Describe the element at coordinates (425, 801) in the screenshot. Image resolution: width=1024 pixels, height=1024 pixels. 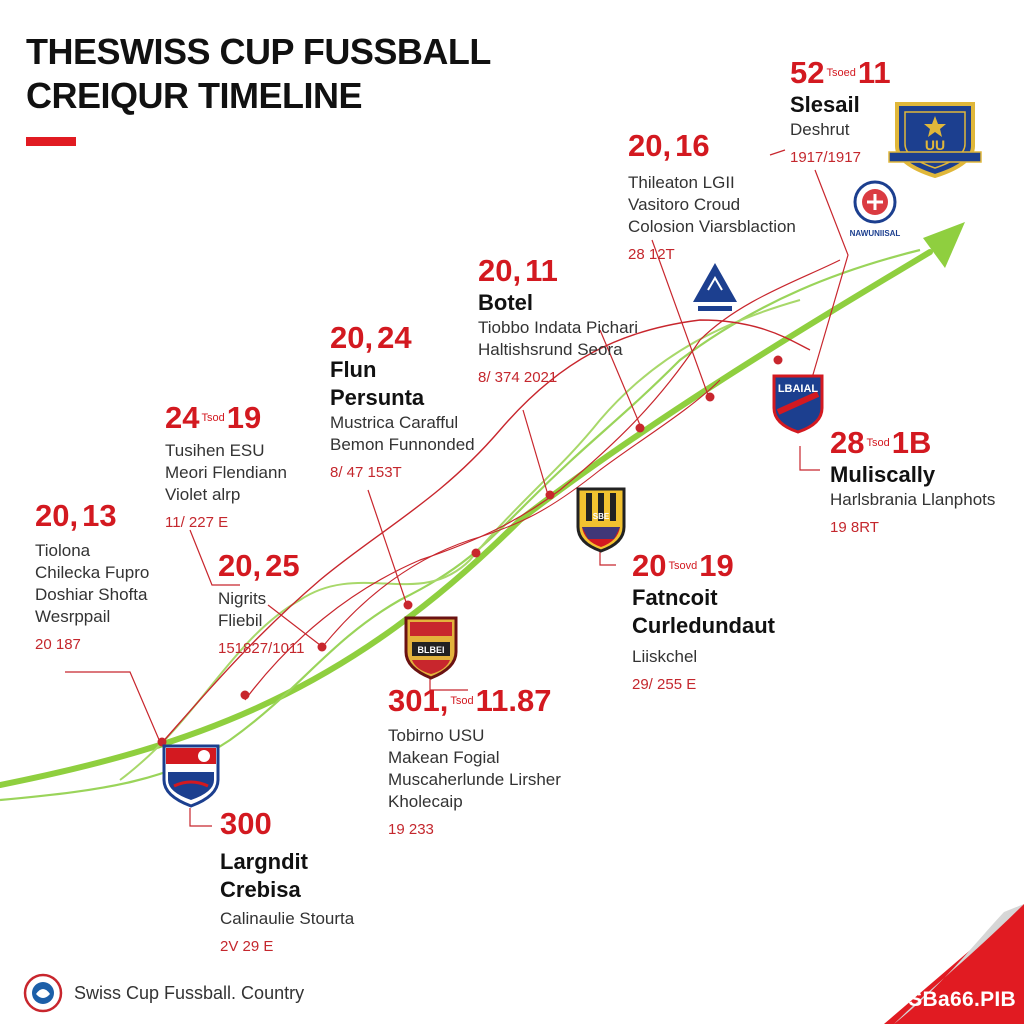
I see `event-line: Kholecaip` at that location.